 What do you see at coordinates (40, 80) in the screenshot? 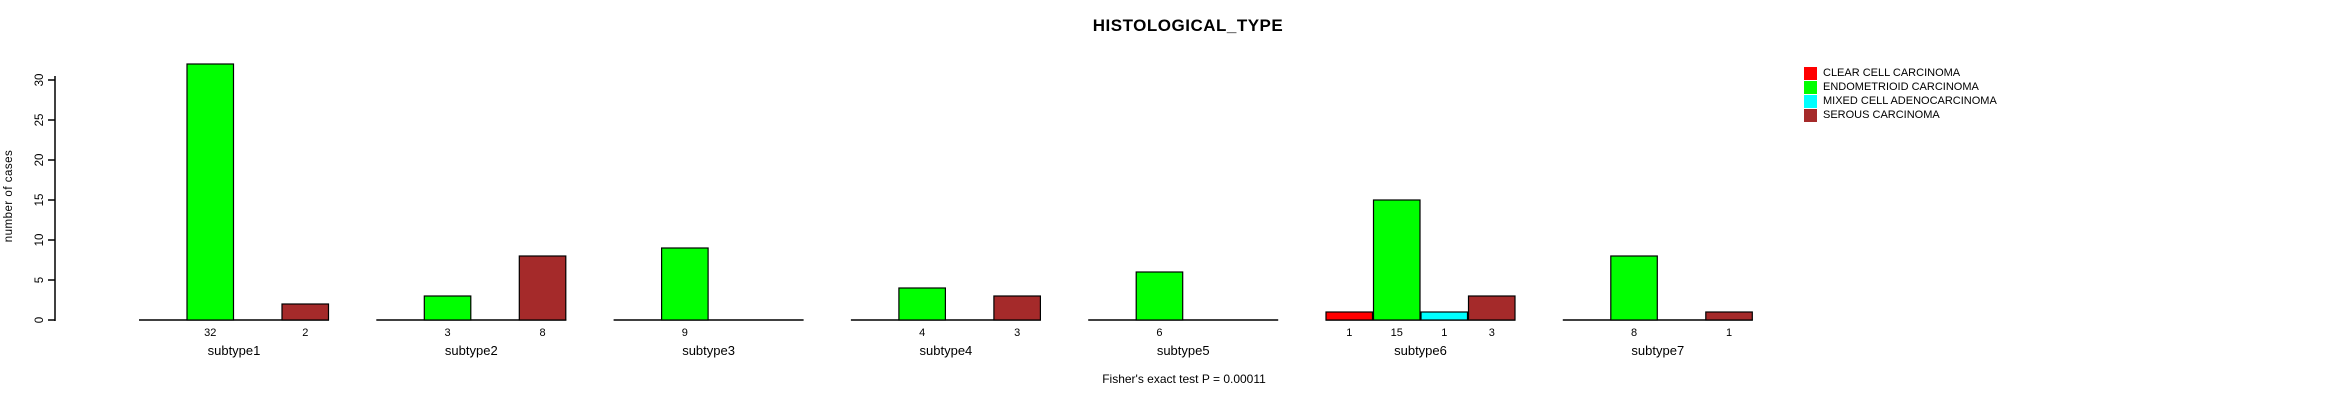
I see `y-tick-label: 30` at bounding box center [40, 80].